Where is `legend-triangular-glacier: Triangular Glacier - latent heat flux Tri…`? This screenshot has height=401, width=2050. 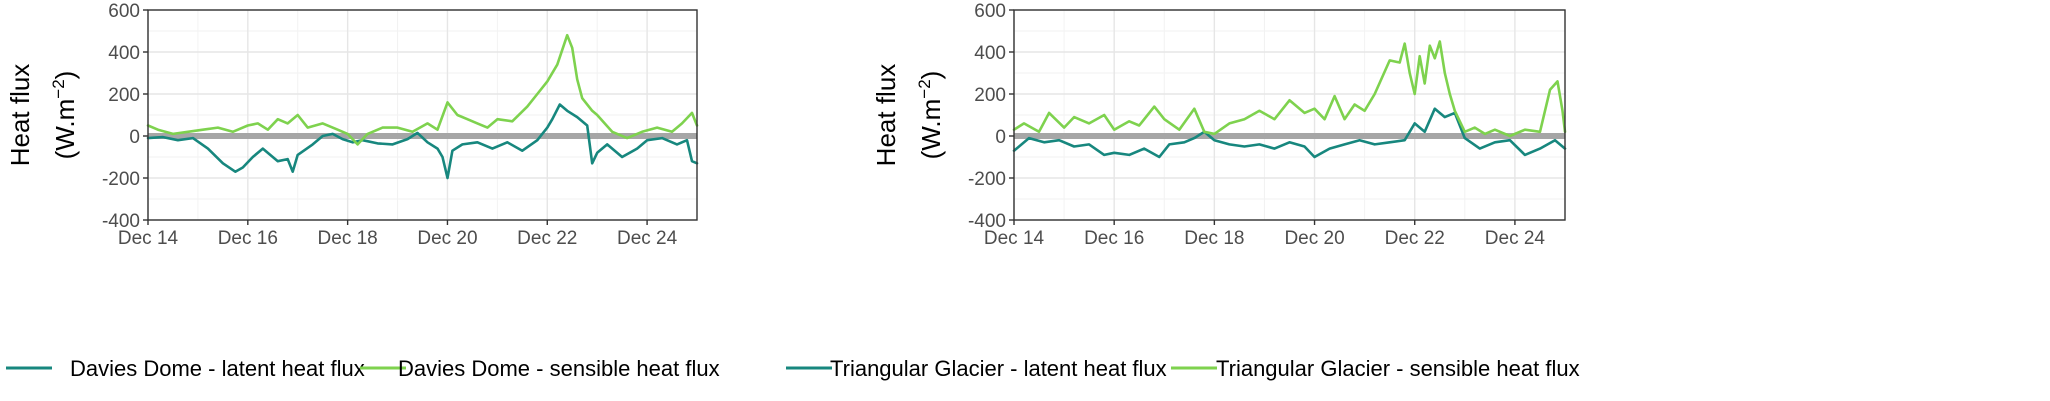 legend-triangular-glacier: Triangular Glacier - latent heat flux Tri… is located at coordinates (1183, 368).